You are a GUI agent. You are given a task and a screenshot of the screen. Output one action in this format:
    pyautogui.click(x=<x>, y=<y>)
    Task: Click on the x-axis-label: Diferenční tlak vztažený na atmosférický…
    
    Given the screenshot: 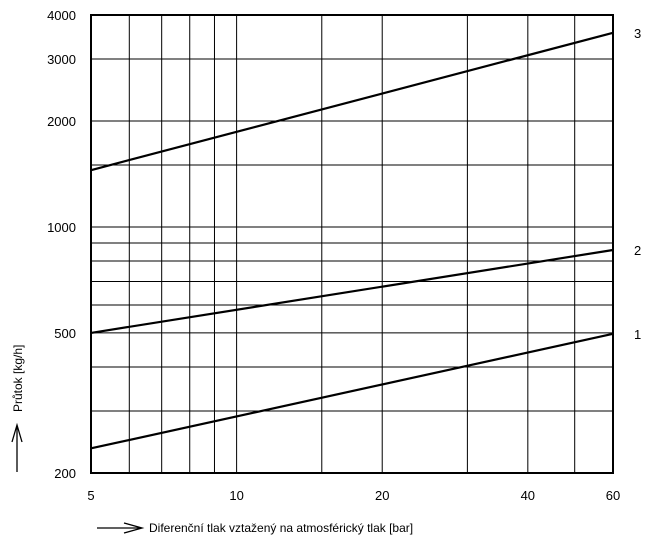 What is the action you would take?
    pyautogui.click(x=281, y=528)
    